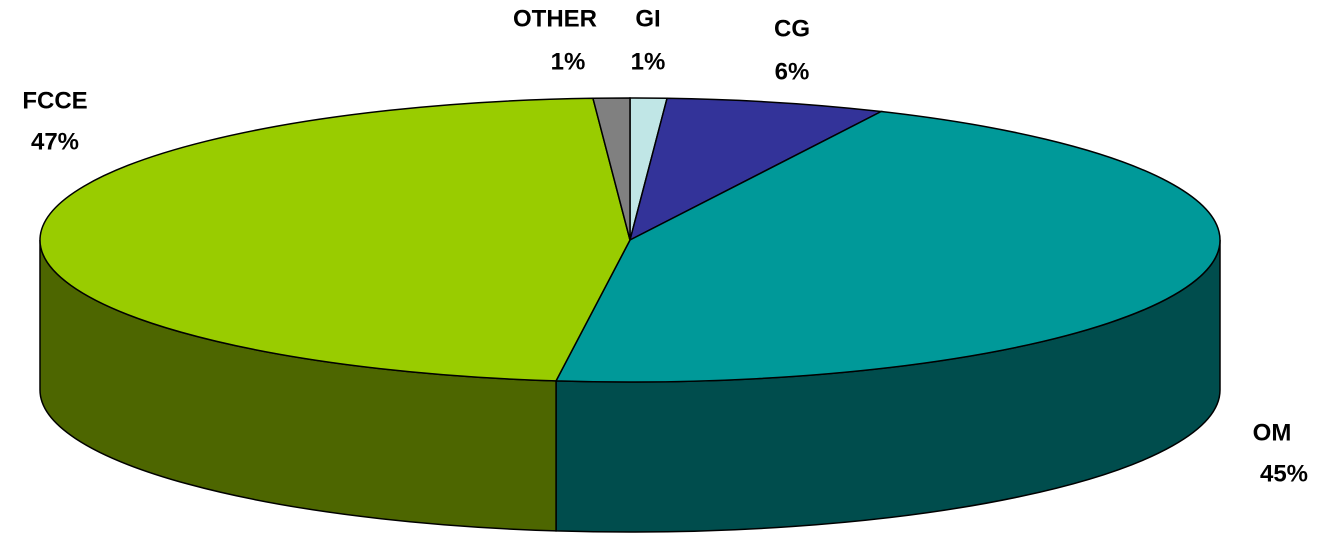 This screenshot has height=534, width=1321. Describe the element at coordinates (792, 28) in the screenshot. I see `slice-label: CG` at that location.